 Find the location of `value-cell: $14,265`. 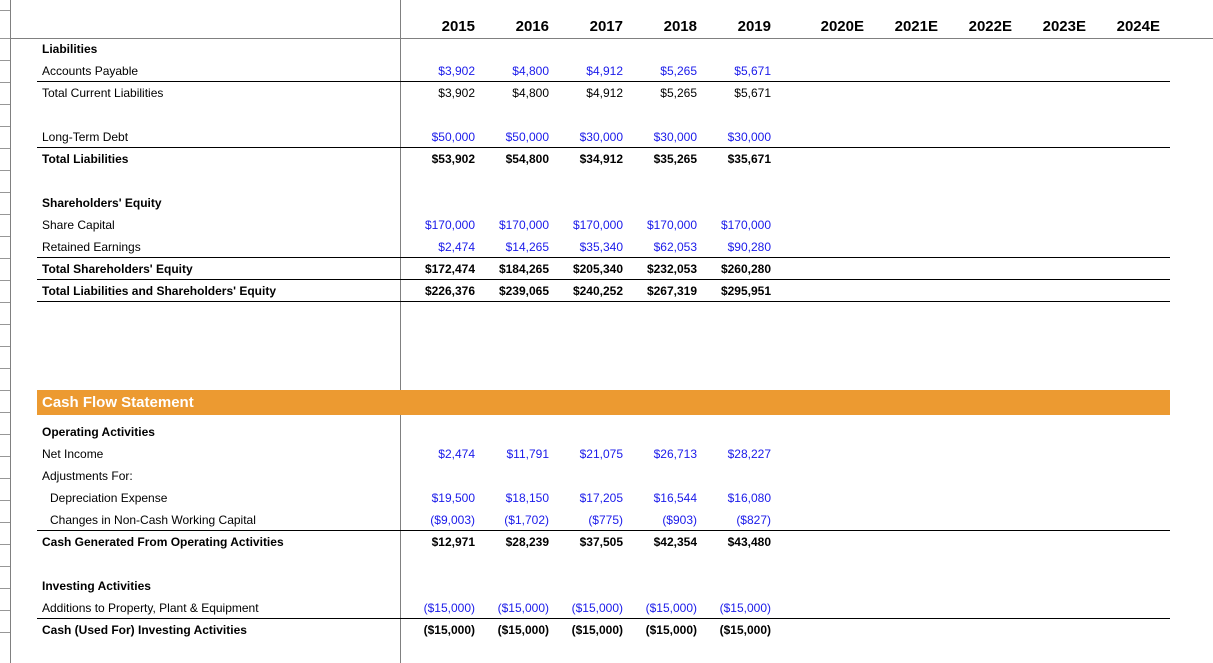

value-cell: $14,265 is located at coordinates (527, 247).